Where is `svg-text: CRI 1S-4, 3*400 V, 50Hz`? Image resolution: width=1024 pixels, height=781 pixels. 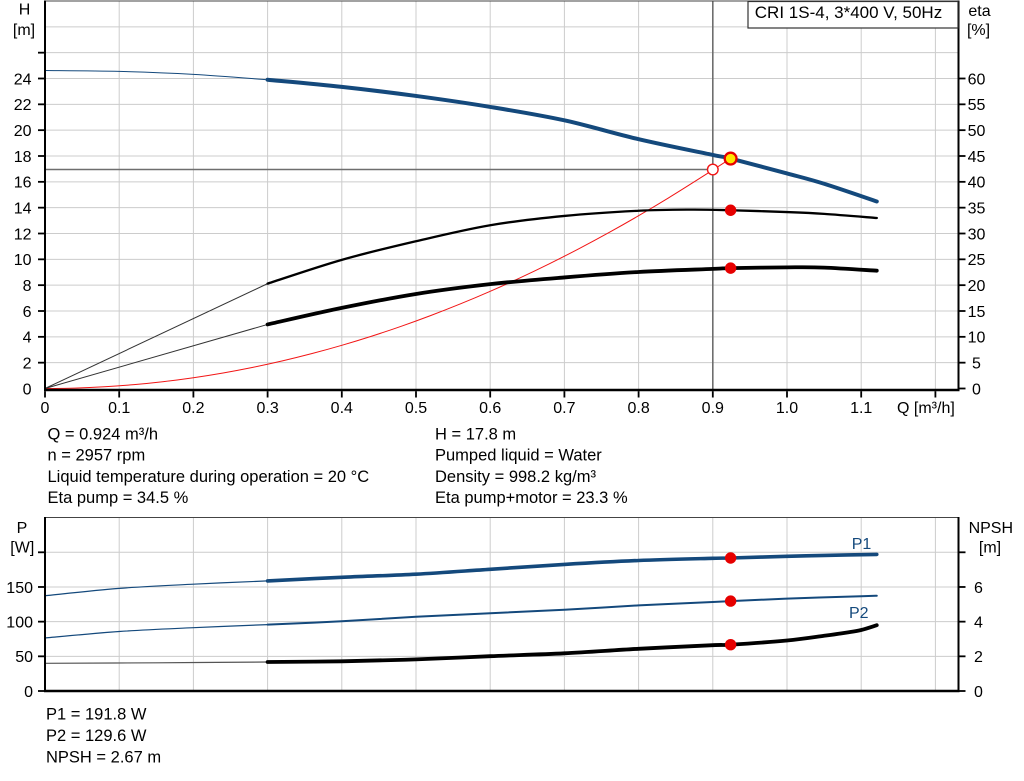
svg-text: CRI 1S-4, 3*400 V, 50Hz is located at coordinates (848, 12).